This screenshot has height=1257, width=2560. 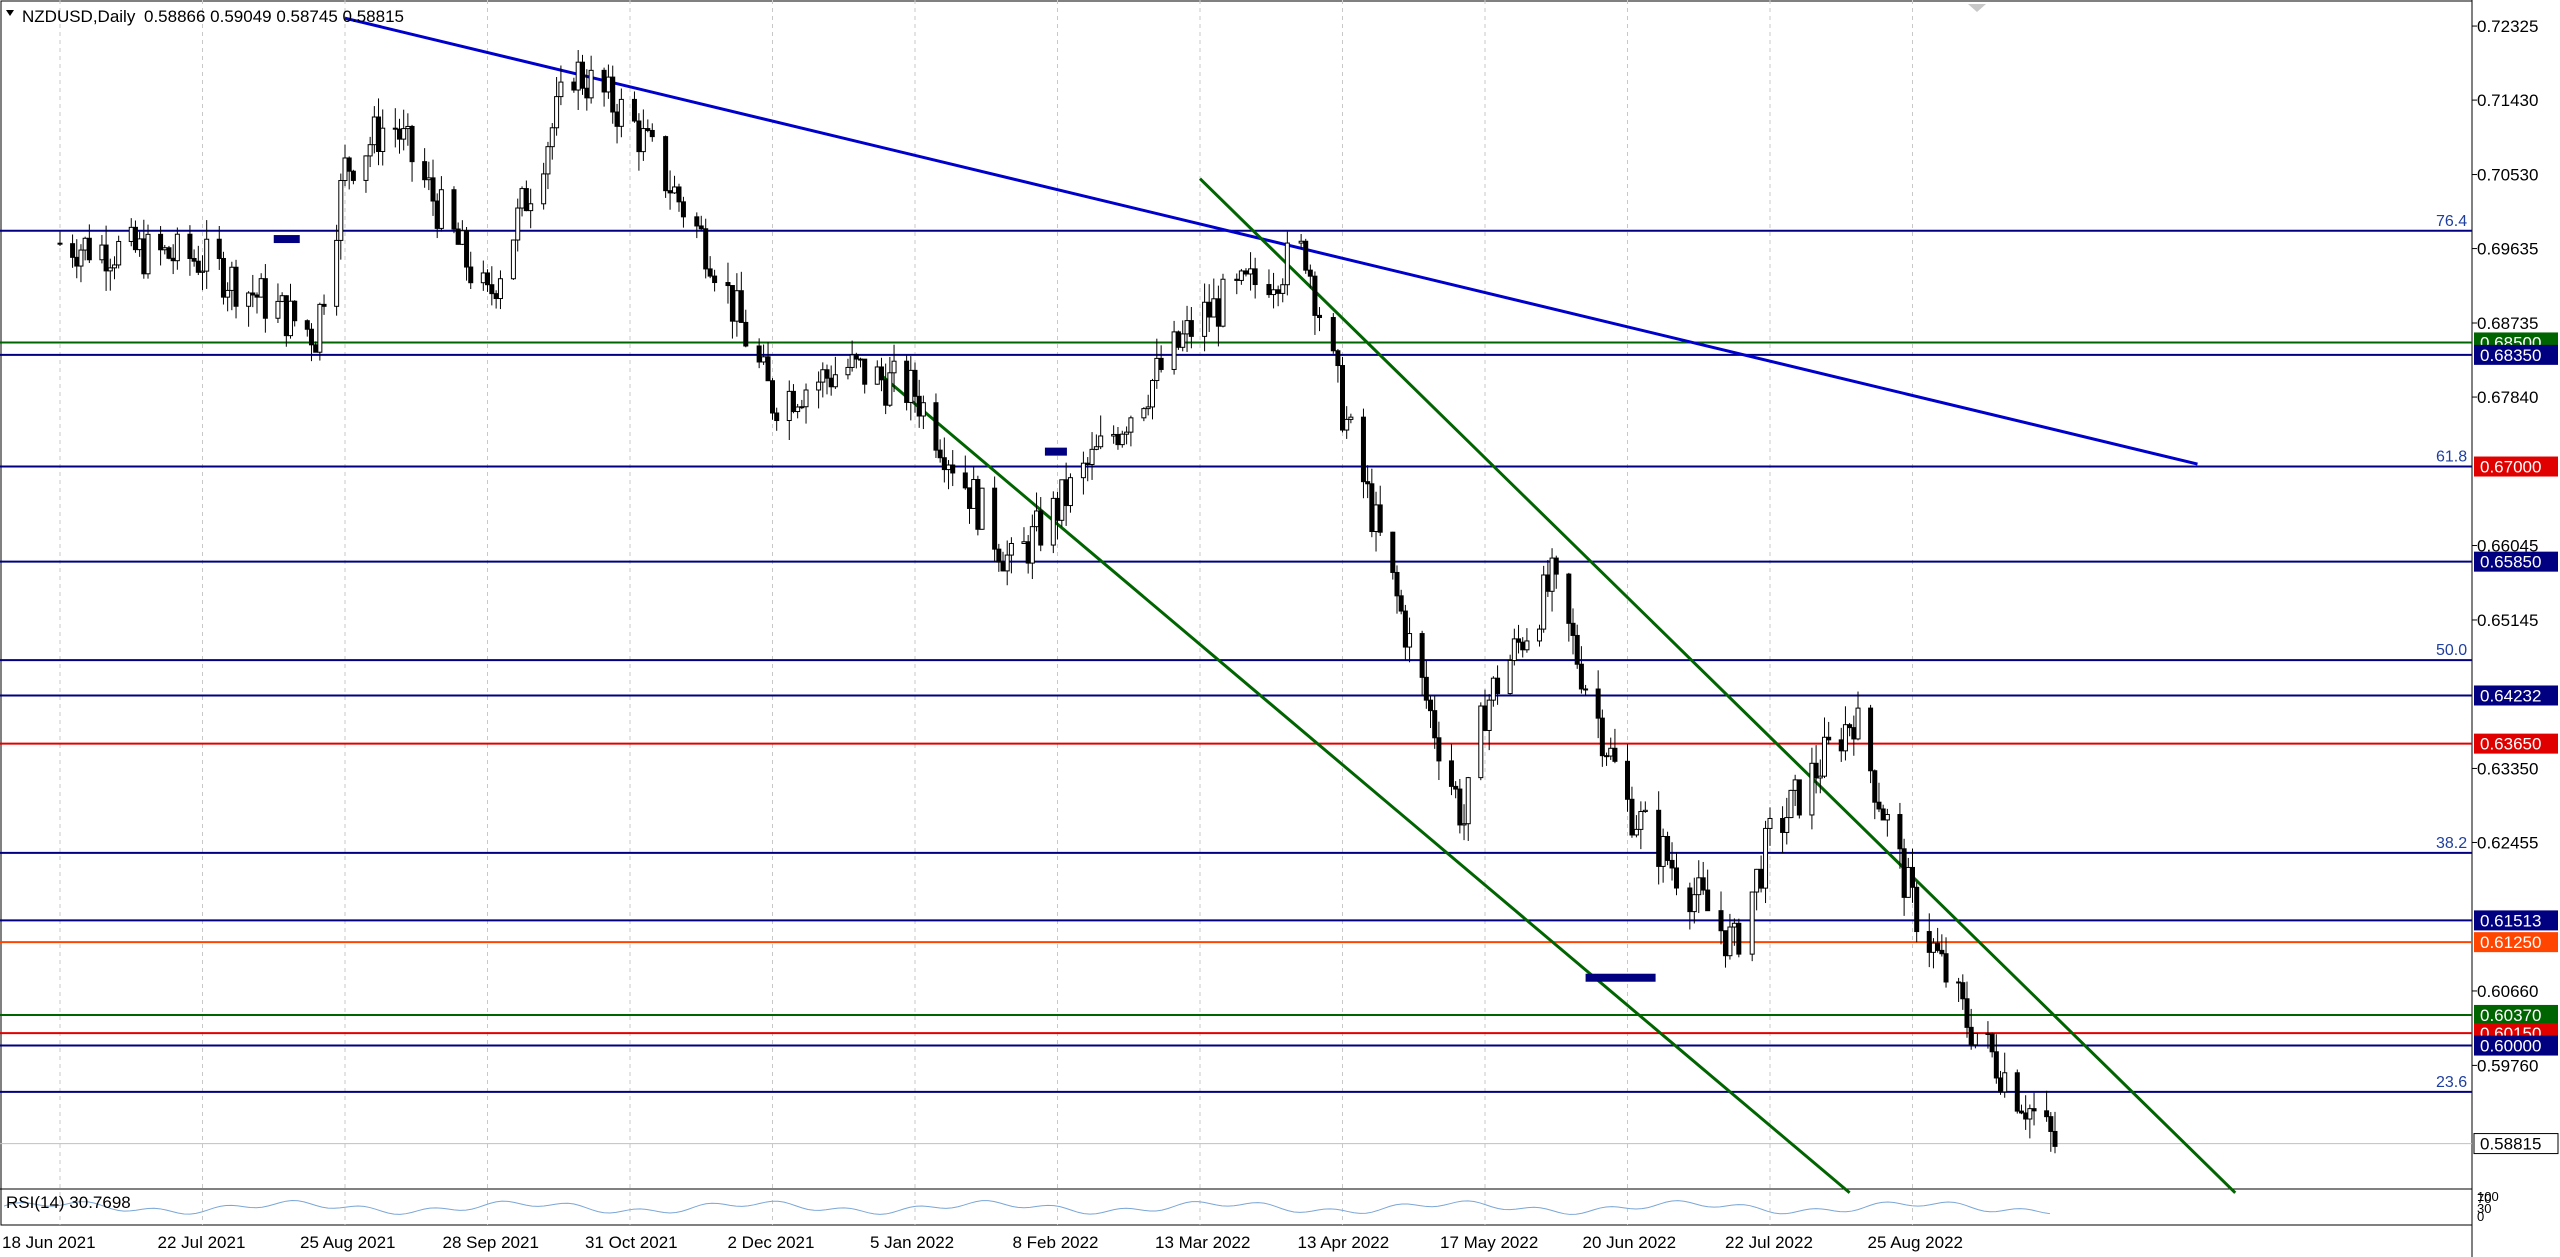 I want to click on rsi-scale-label: 30, so click(x=2484, y=1208).